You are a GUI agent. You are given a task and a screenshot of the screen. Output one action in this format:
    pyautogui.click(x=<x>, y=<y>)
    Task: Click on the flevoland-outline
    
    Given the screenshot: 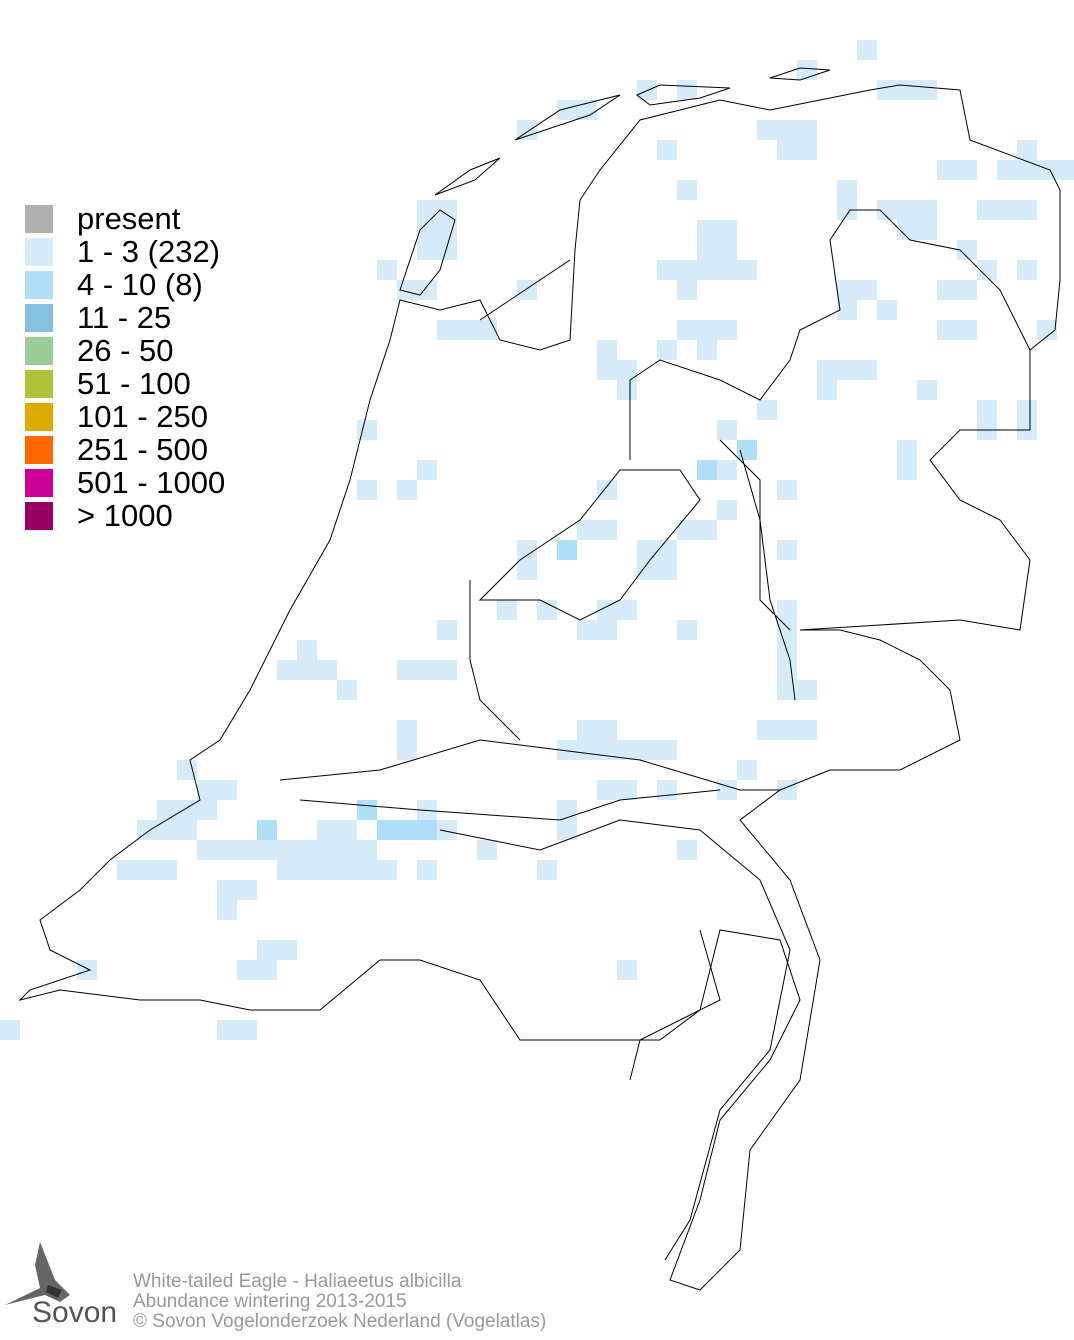 What is the action you would take?
    pyautogui.click(x=589, y=545)
    